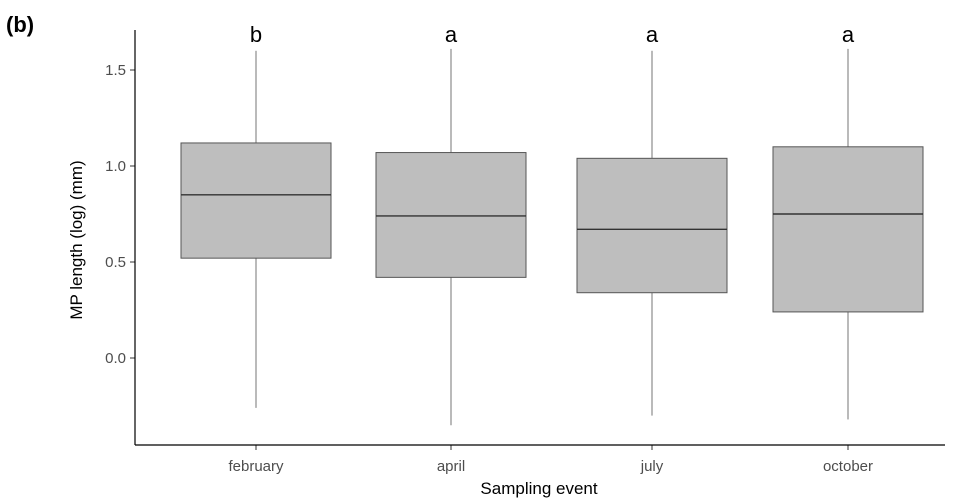  What do you see at coordinates (115, 166) in the screenshot?
I see `y-tick-label: 1.0` at bounding box center [115, 166].